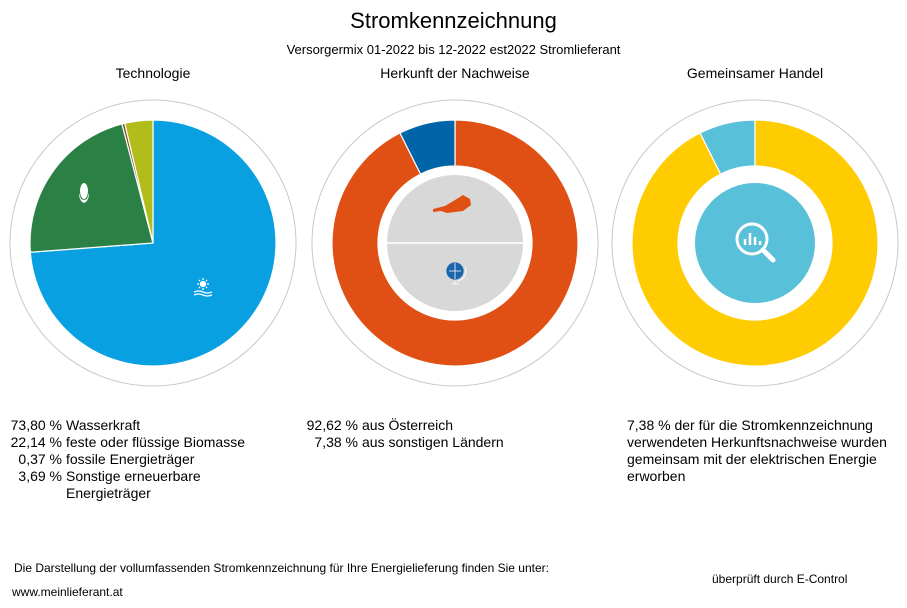 The image size is (907, 608). I want to click on legend-item: 22,14 % feste oder flüssige Biomasse, so click(122, 442).